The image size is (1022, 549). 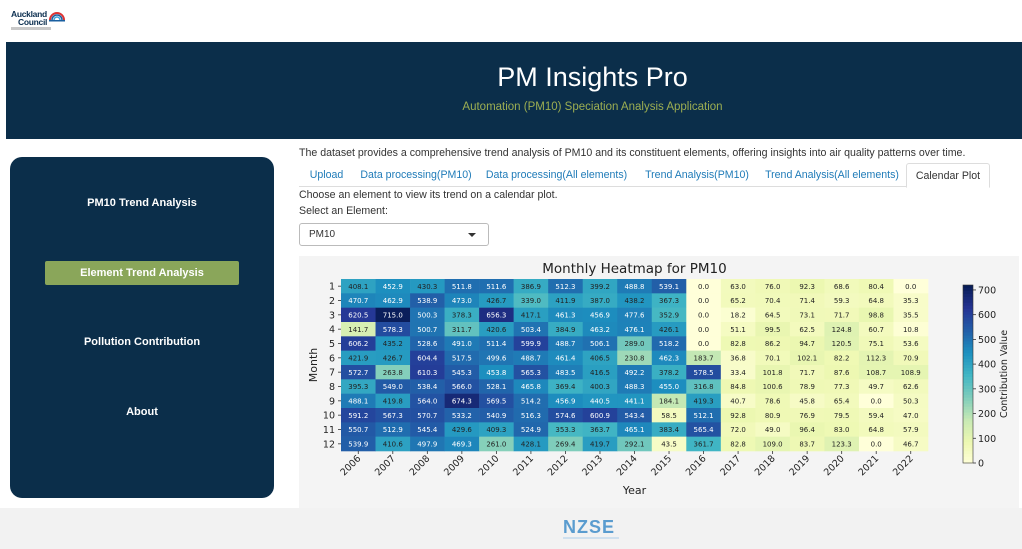 I want to click on sidebar-item-pm10-trend-analysis: PM10 Trend Analysis, so click(x=142, y=203).